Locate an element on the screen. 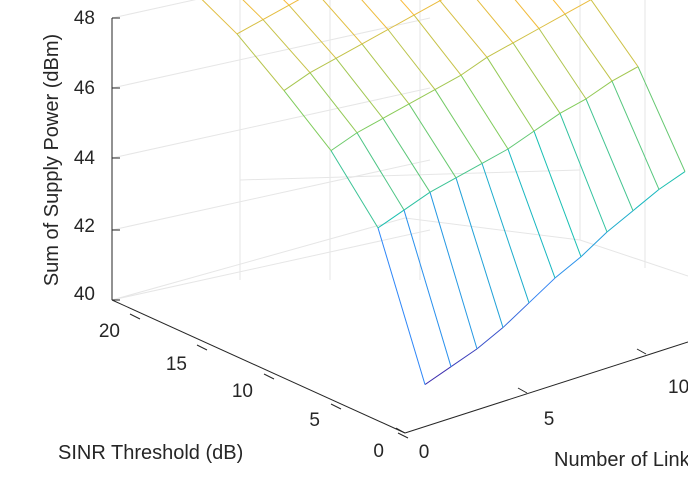 Image resolution: width=688 pixels, height=500 pixels. z-tick-label: 46 is located at coordinates (84, 88).